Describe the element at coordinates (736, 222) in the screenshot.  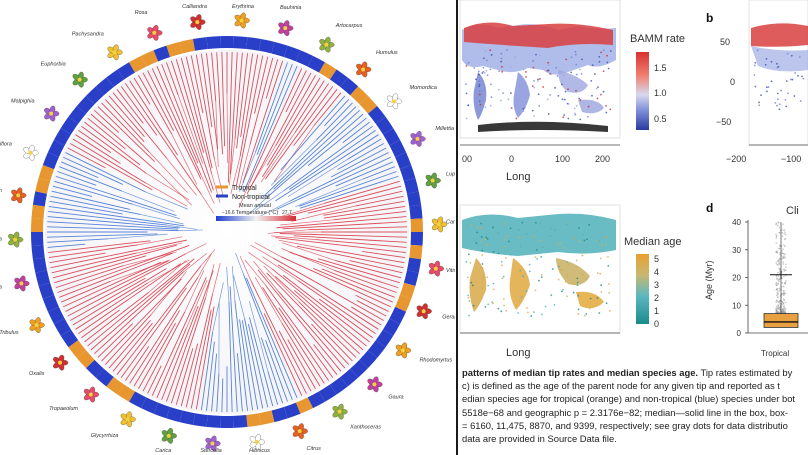
I see `panel-d-ytick: 40` at that location.